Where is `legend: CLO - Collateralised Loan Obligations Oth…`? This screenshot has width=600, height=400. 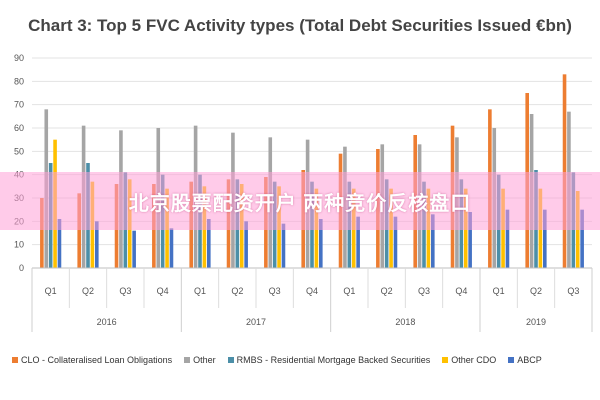 legend: CLO - Collateralised Loan Obligations Oth… is located at coordinates (306, 360).